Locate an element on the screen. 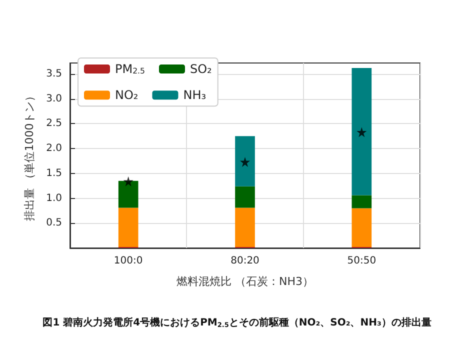 The height and width of the screenshot is (355, 474). y-tick-label: 1.5 is located at coordinates (54, 173).